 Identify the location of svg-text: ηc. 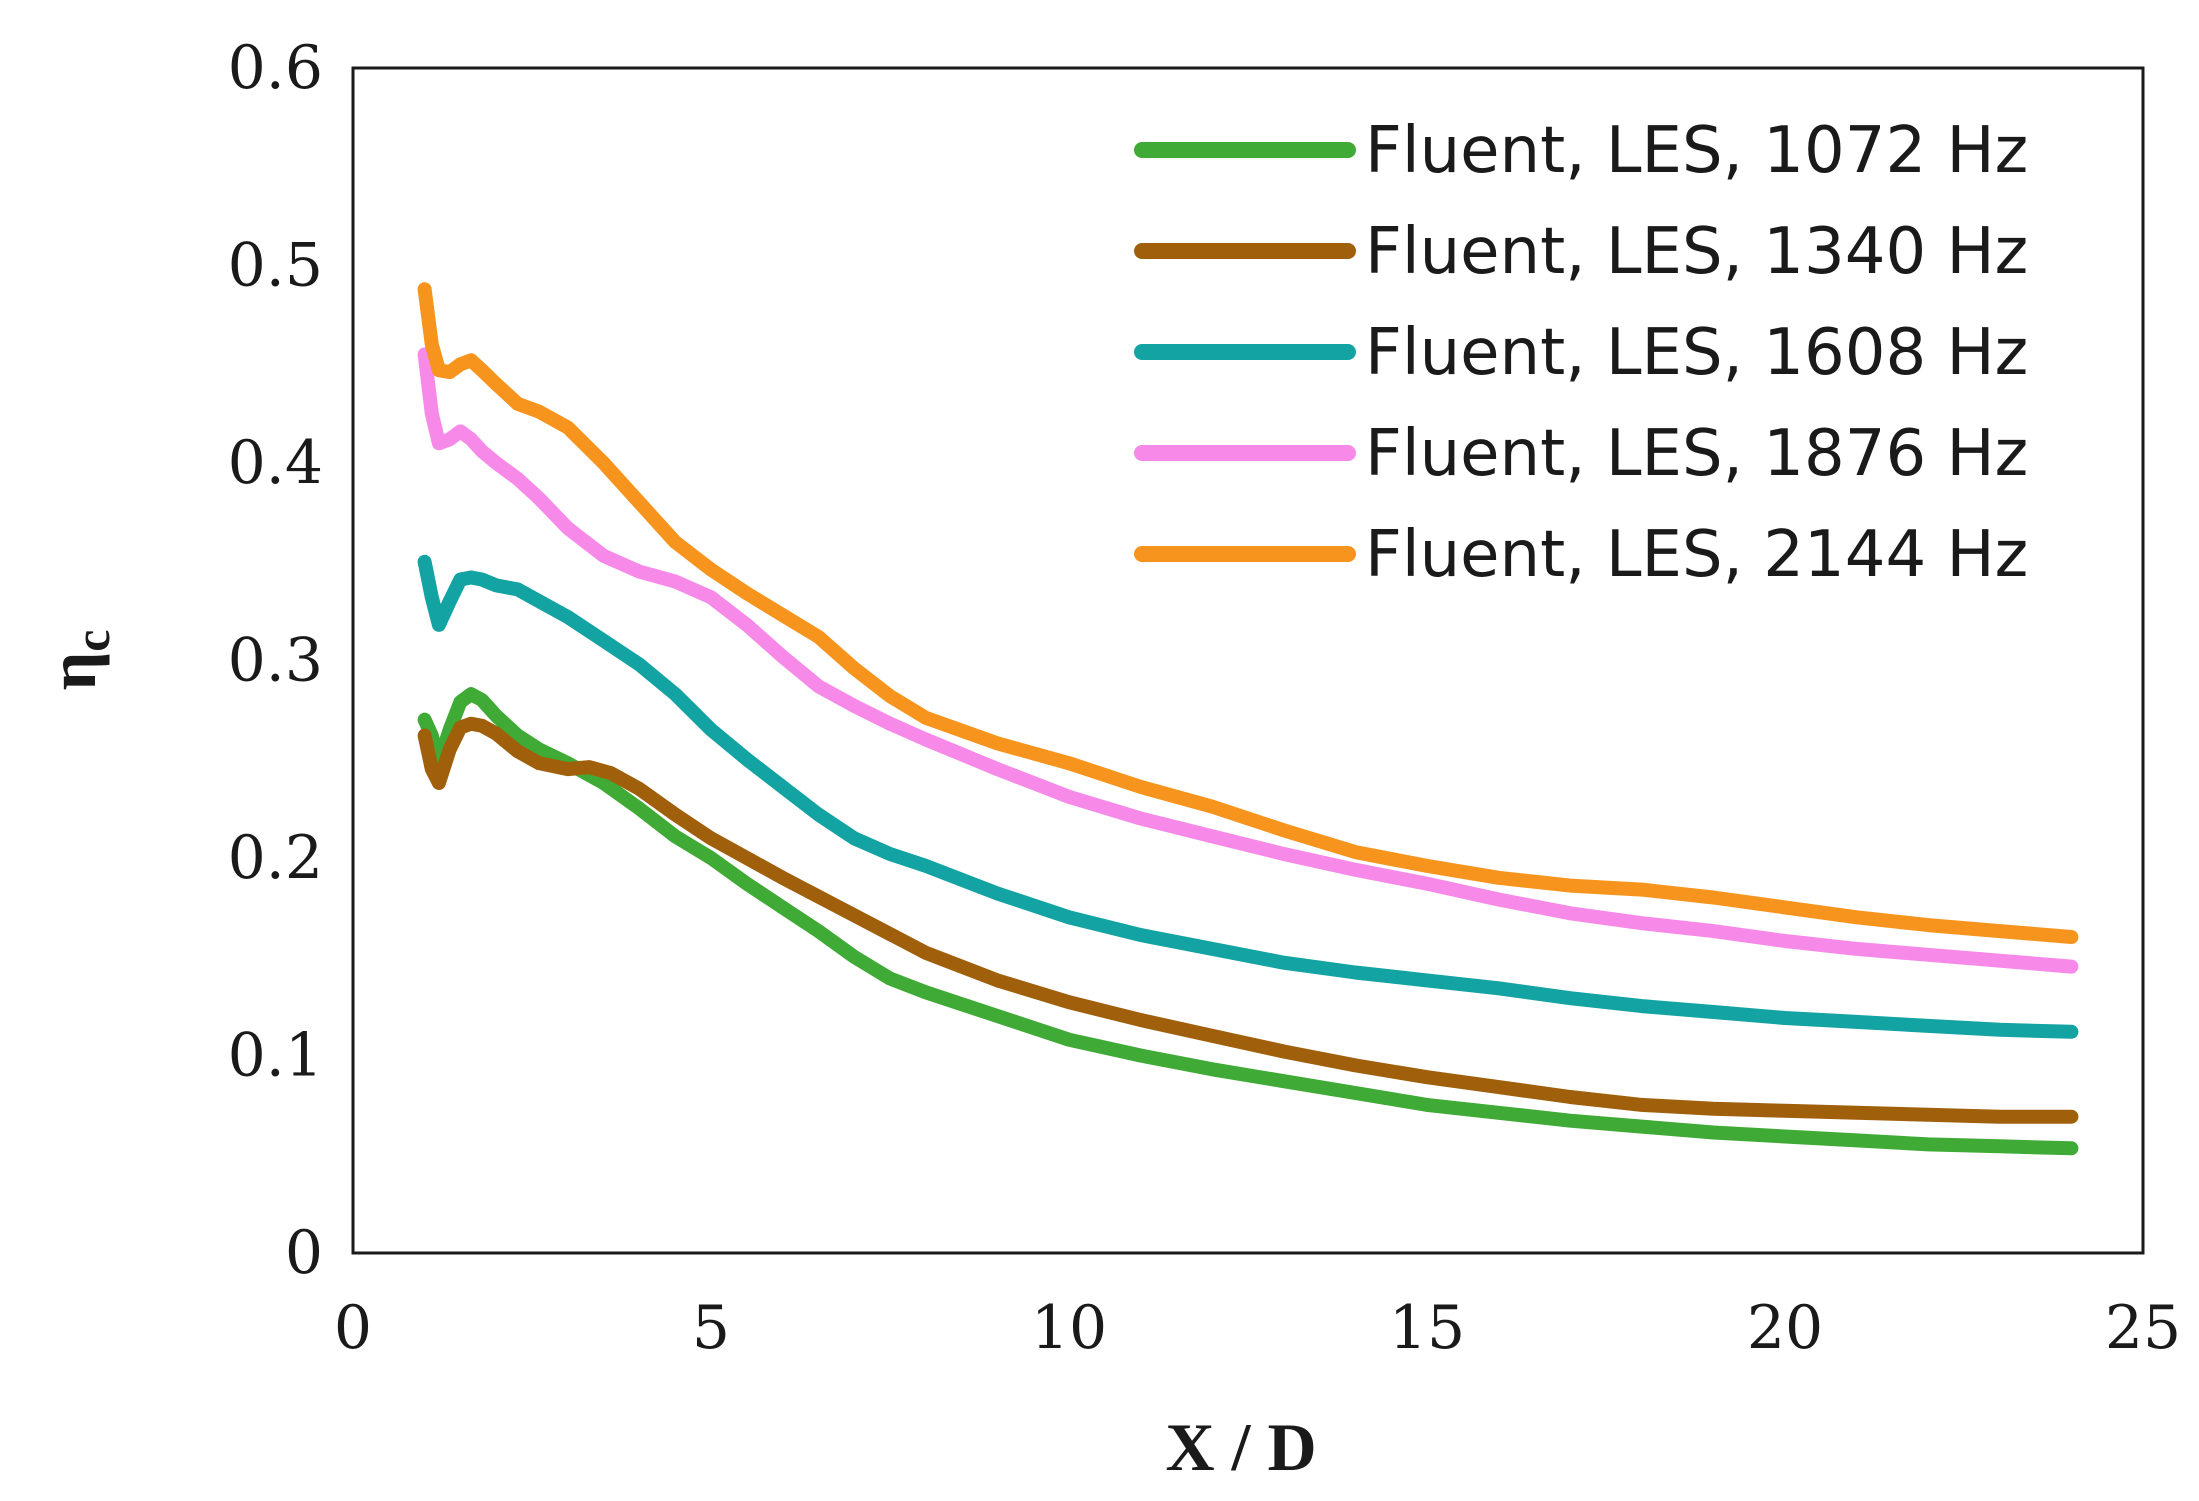
(77, 660).